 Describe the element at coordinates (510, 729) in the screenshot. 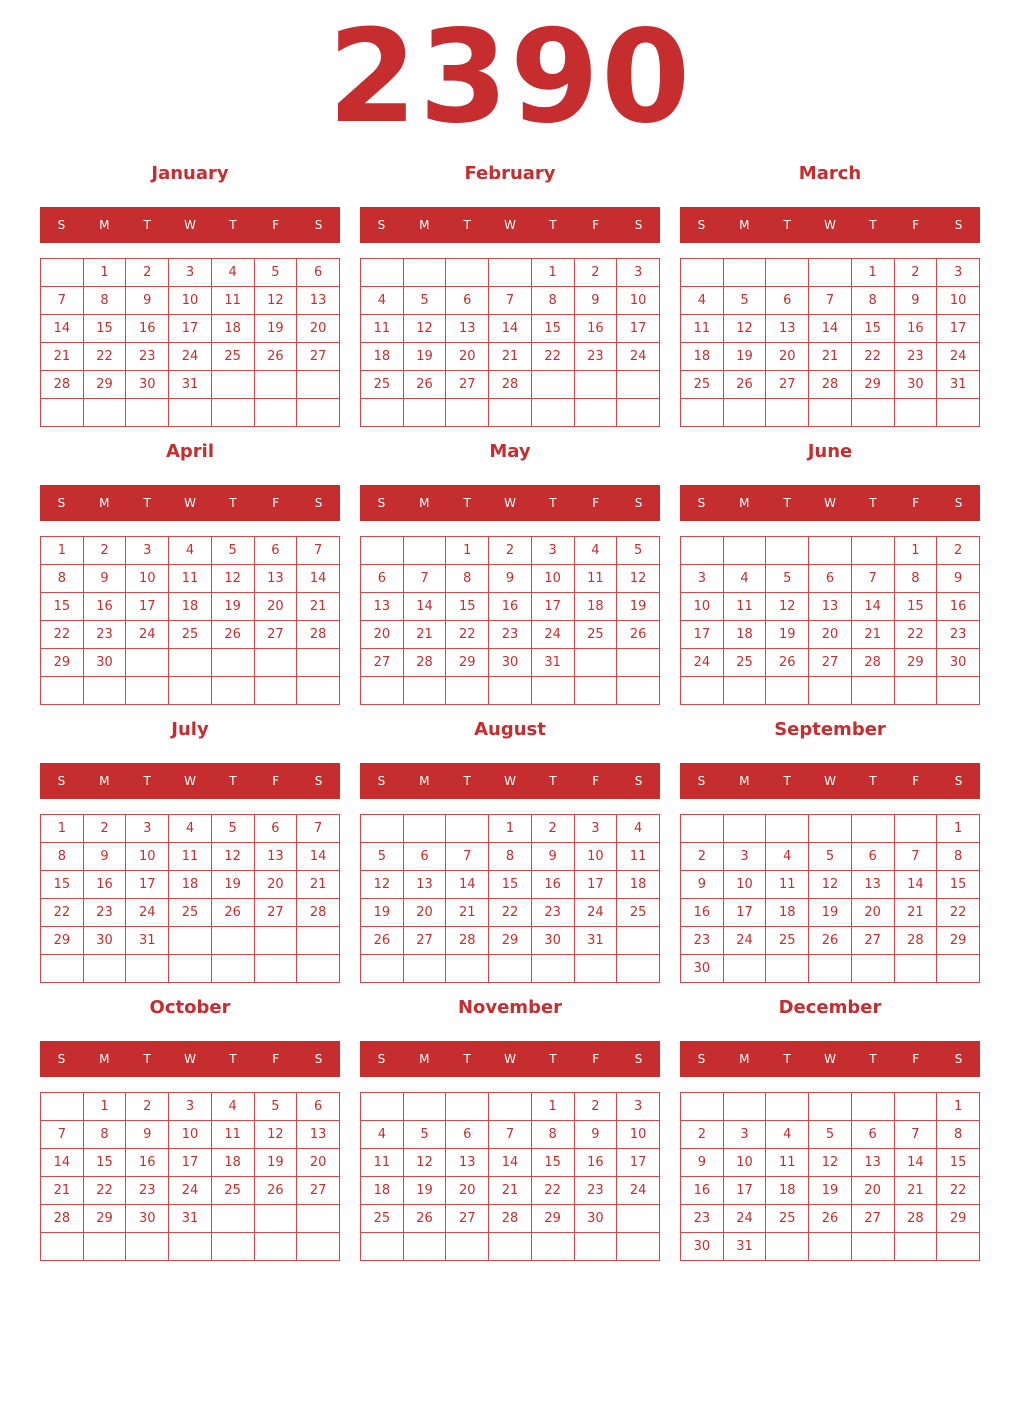

I see `month-name: August` at that location.